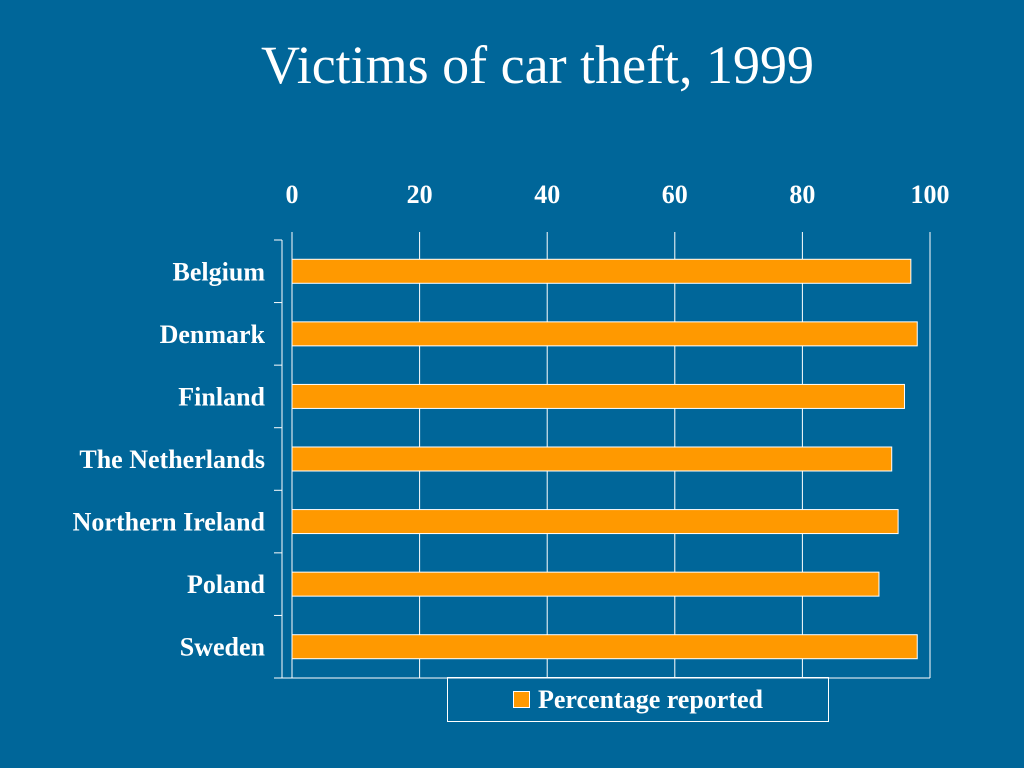 This screenshot has width=1024, height=768. Describe the element at coordinates (601, 271) in the screenshot. I see `bar-belgium` at that location.